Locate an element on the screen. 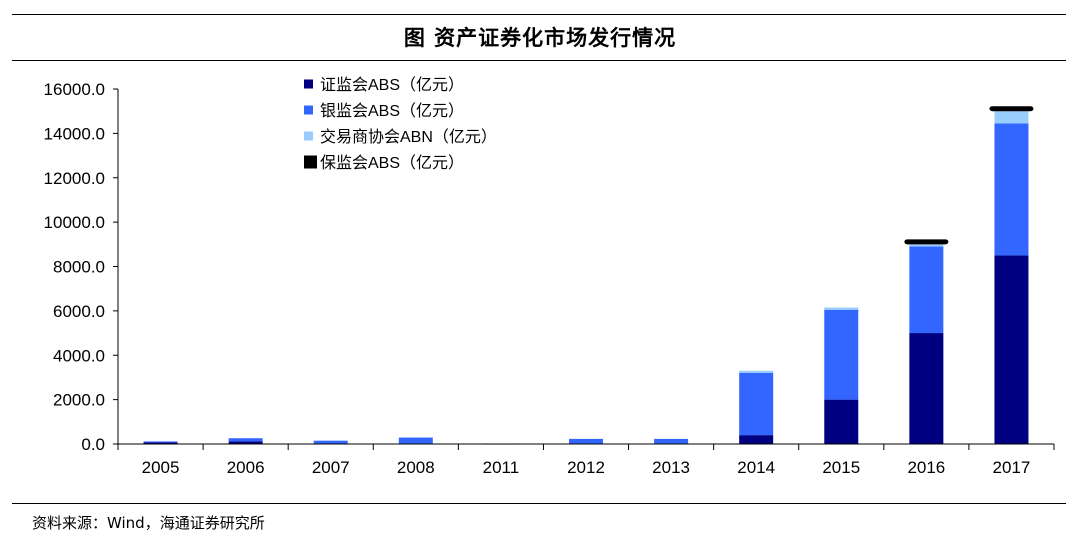 The image size is (1080, 540). bar-segment-1-2006 is located at coordinates (245, 440).